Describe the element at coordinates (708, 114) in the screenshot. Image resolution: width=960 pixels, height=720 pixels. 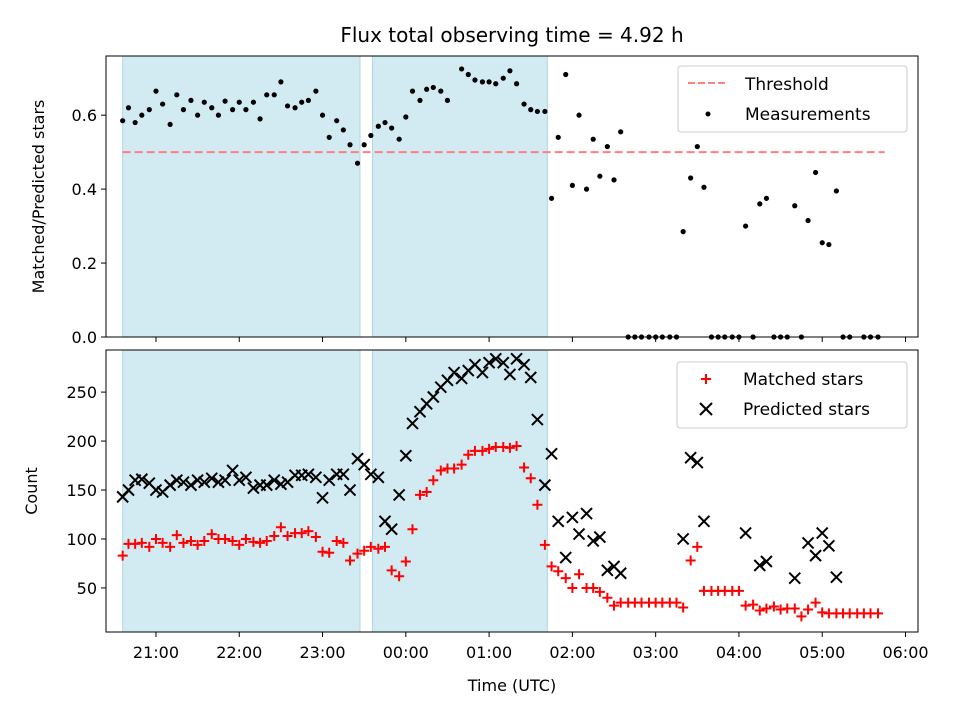
I see `legend-measurements-swatch` at that location.